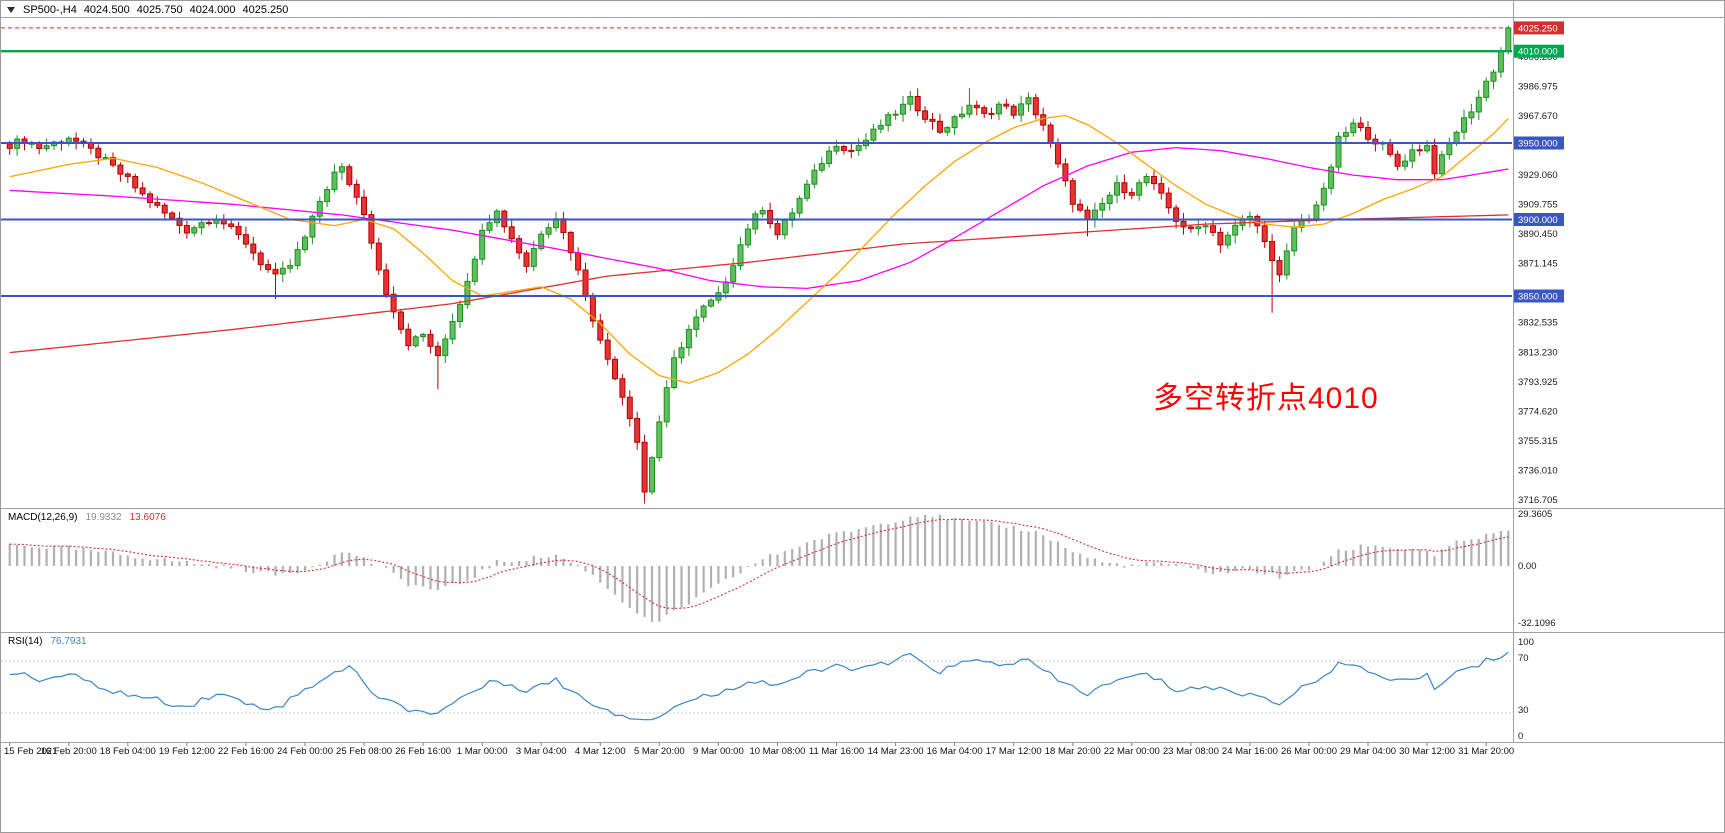  Describe the element at coordinates (159, 10) in the screenshot. I see `ohlc-high: 4025.750` at that location.